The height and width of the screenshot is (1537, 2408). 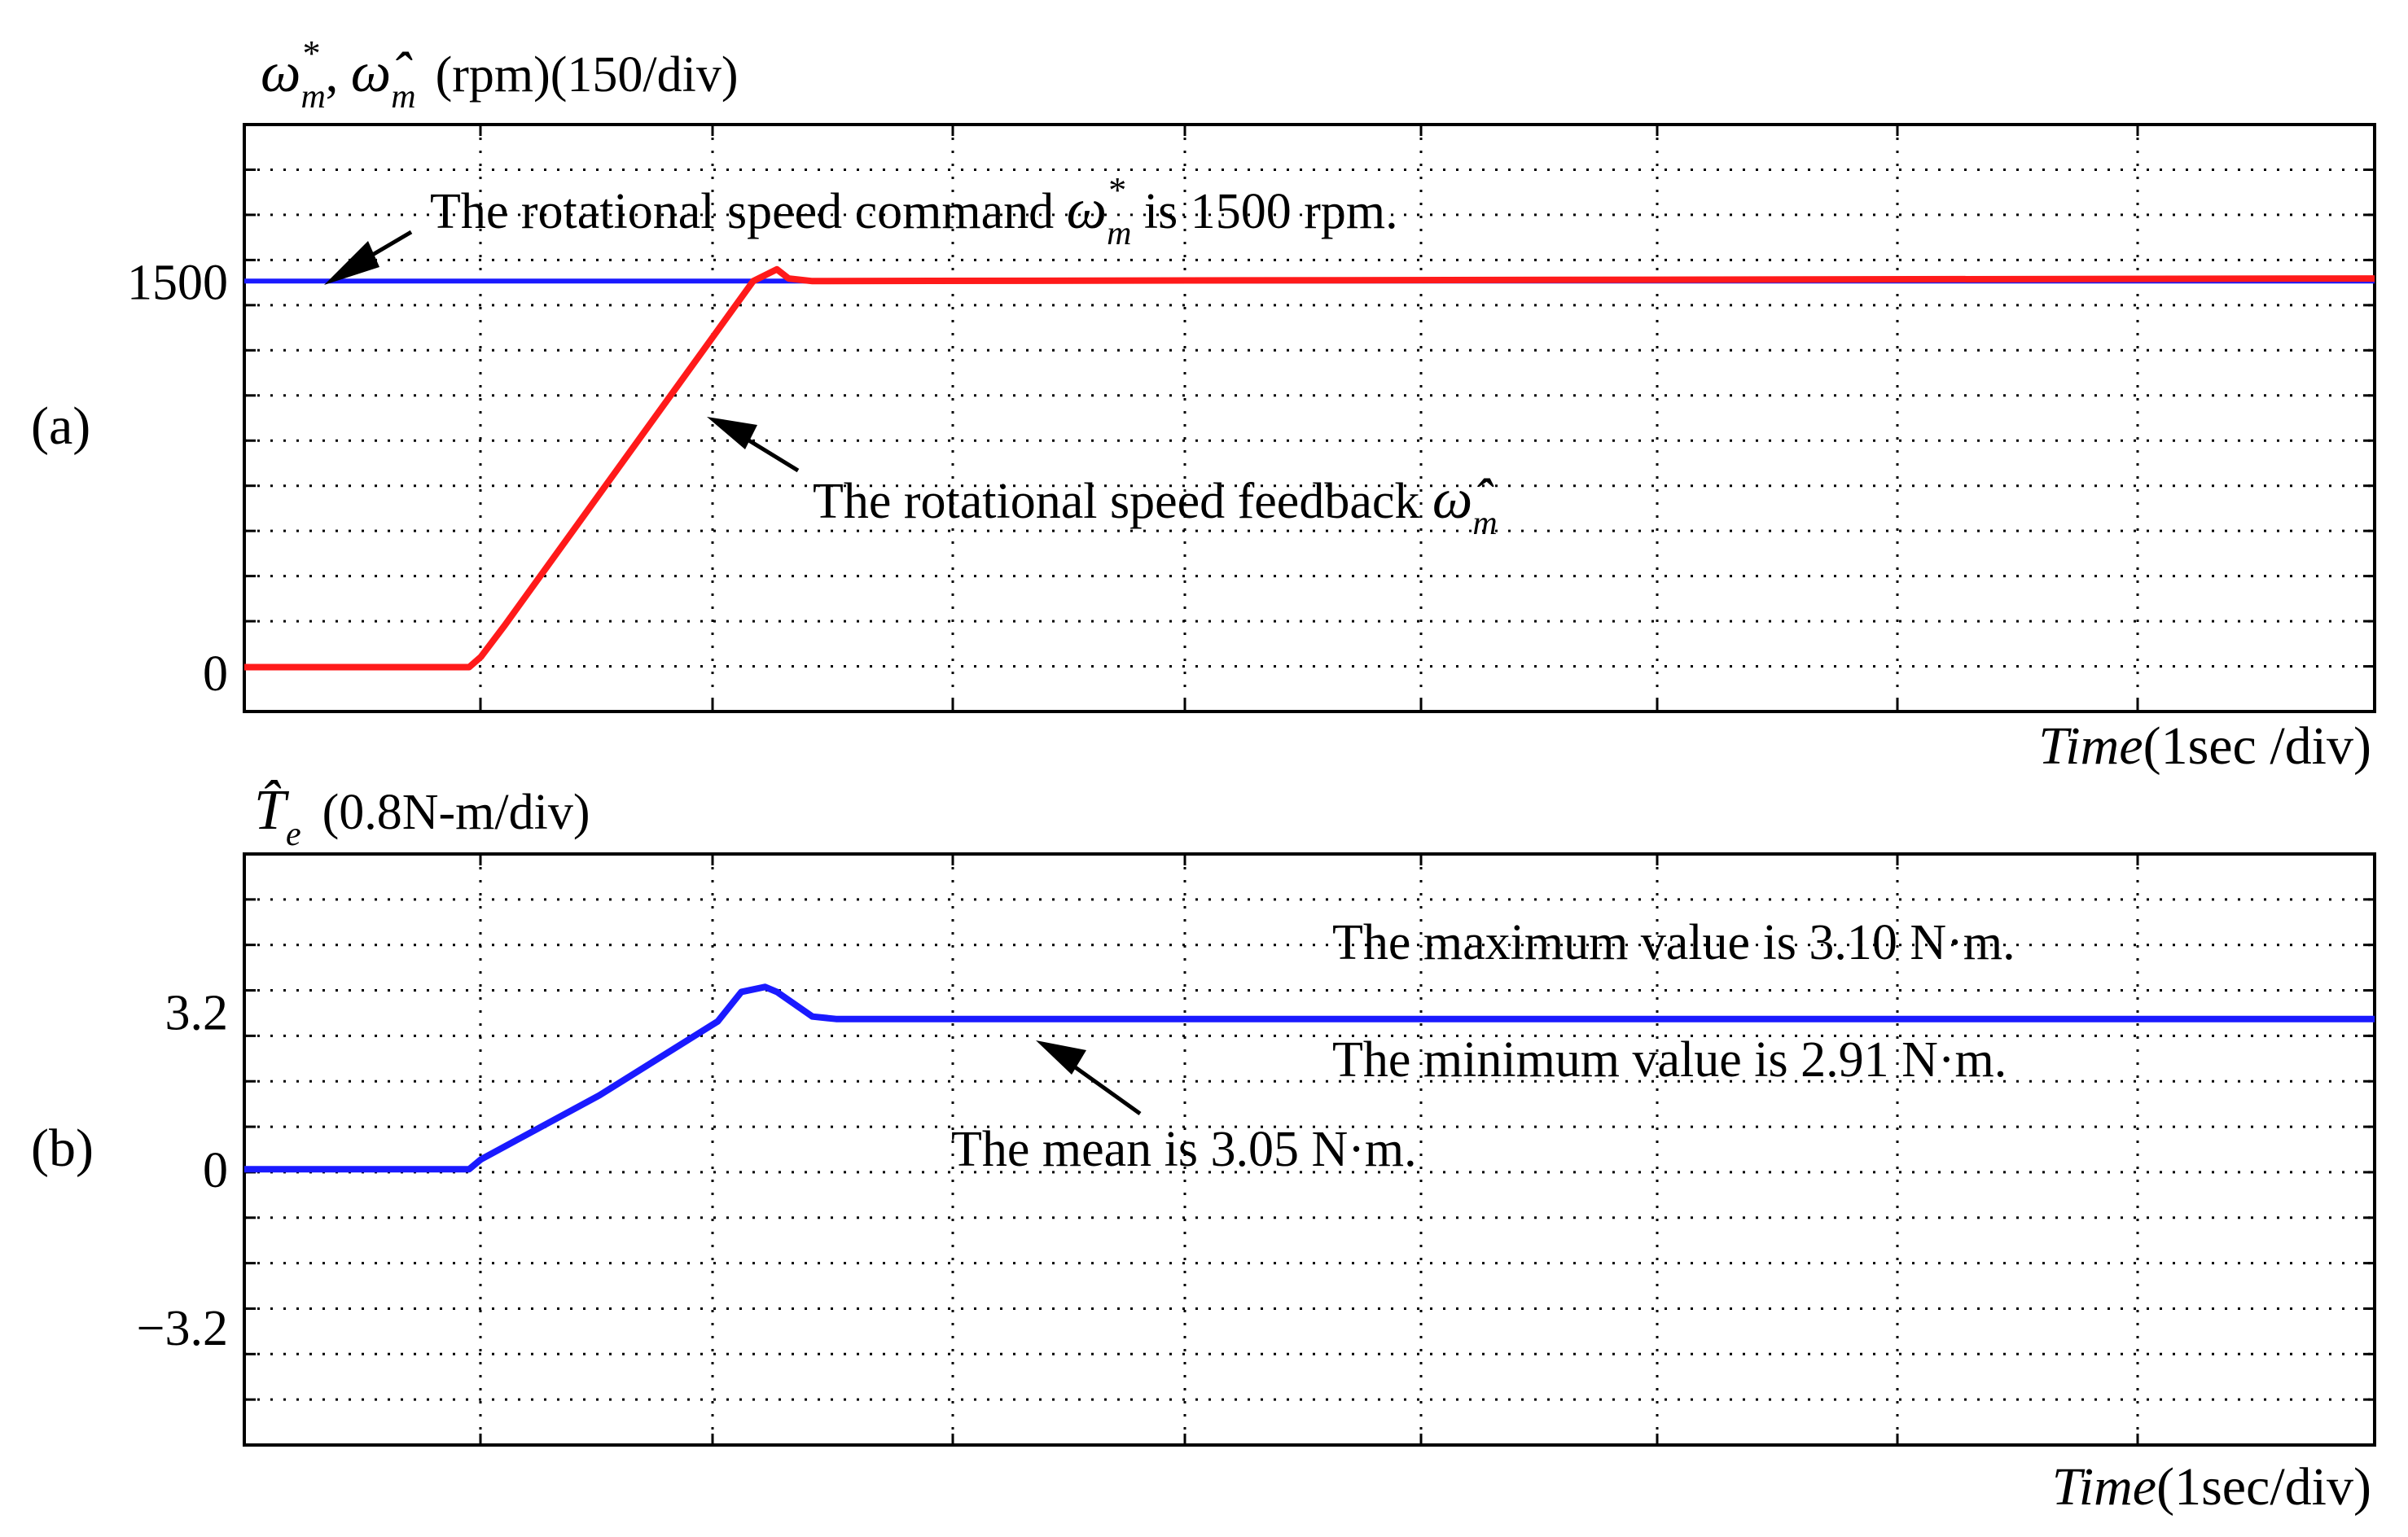 I want to click on min-annotation: The minimum value is 2.91 N·m., so click(x=1669, y=1060).